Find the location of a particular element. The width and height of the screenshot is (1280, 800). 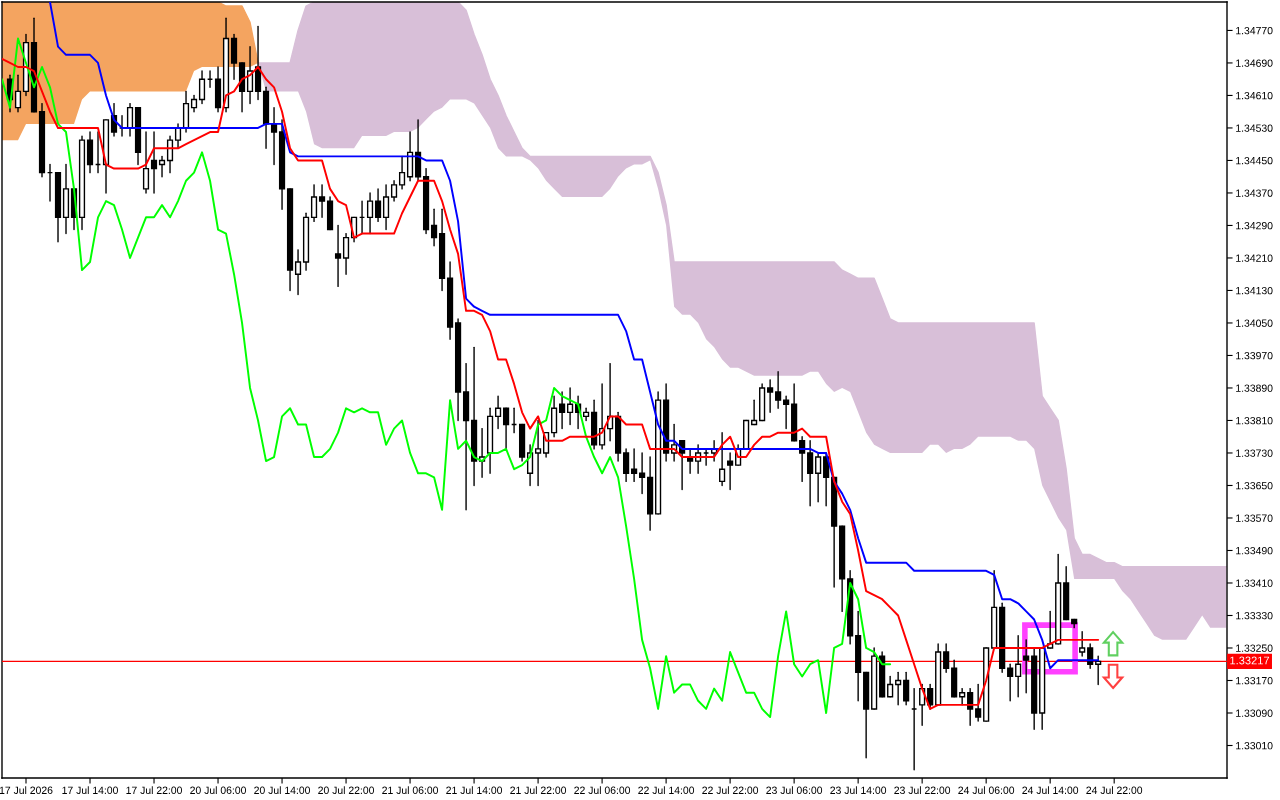

x-tick-label: 20 Jul 14:00 is located at coordinates (282, 790).